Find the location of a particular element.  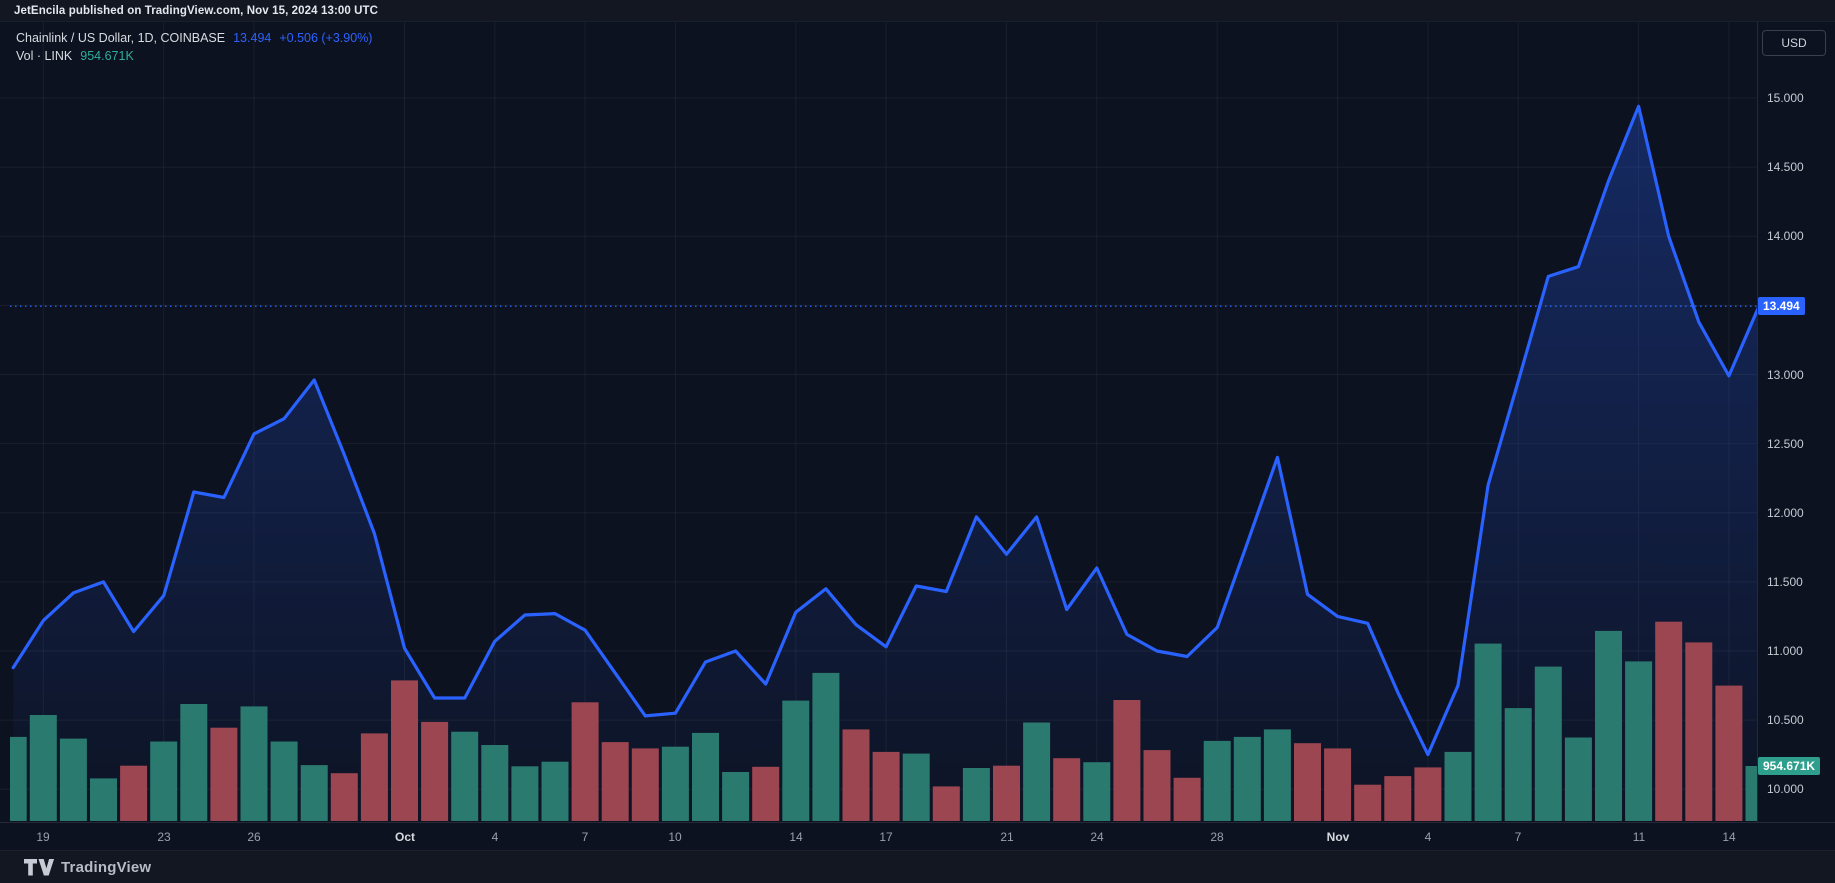

tradingview-logo-text: TradingView is located at coordinates (106, 867).